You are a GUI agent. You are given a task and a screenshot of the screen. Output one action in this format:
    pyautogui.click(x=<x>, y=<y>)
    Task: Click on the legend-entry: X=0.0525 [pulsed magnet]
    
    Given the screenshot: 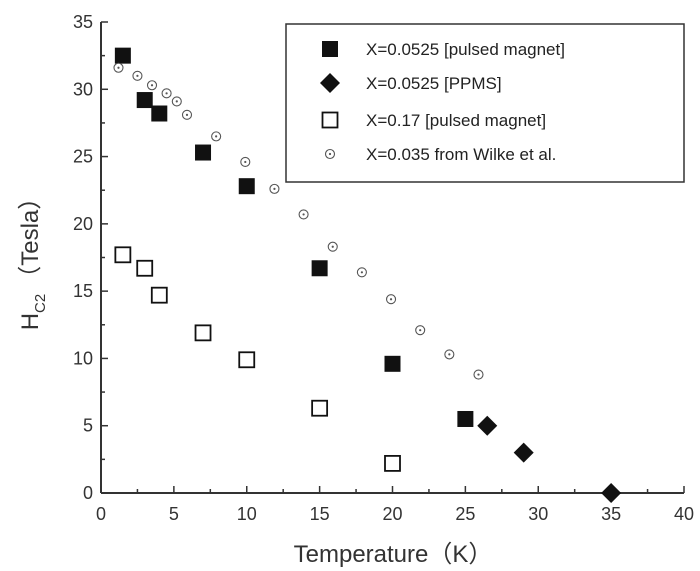 What is the action you would take?
    pyautogui.click(x=443, y=49)
    